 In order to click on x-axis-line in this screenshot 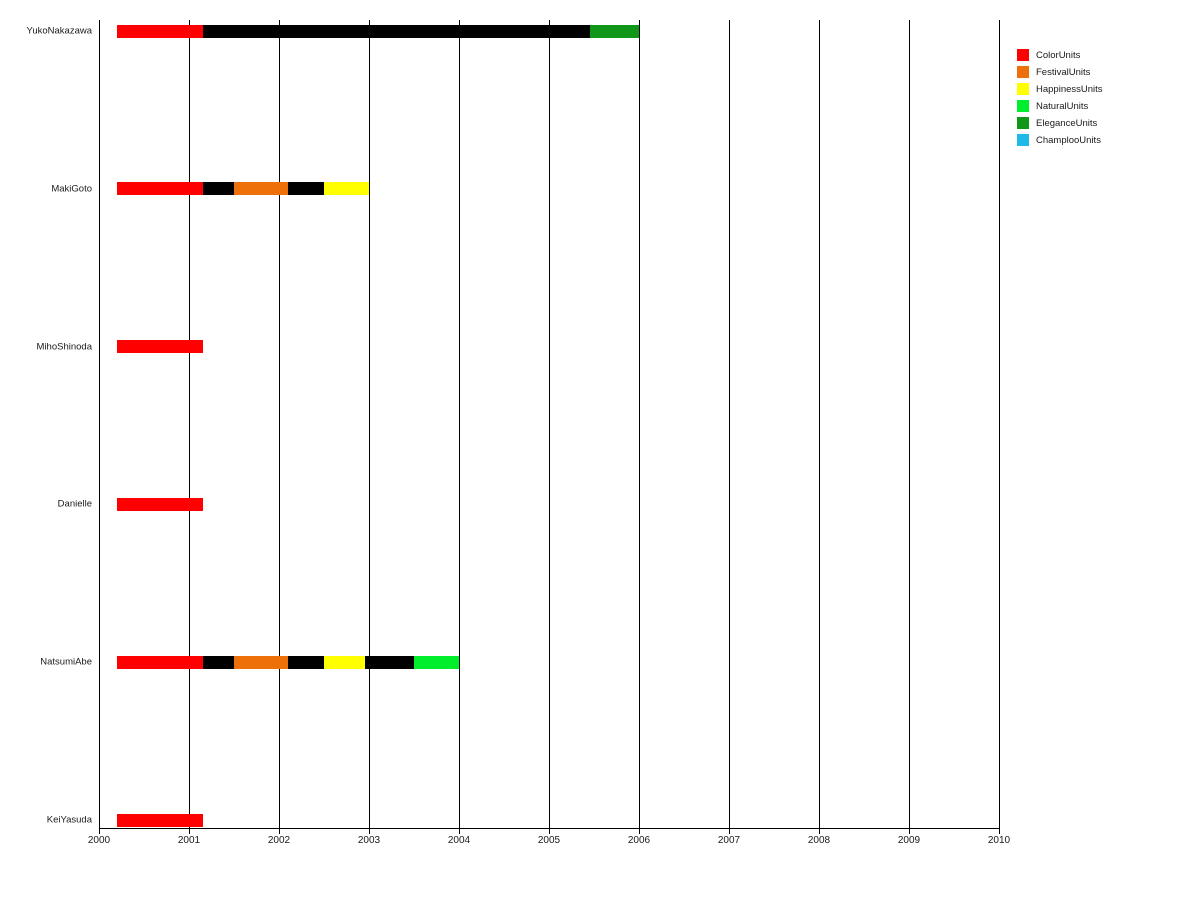, I will do `click(549, 828)`.